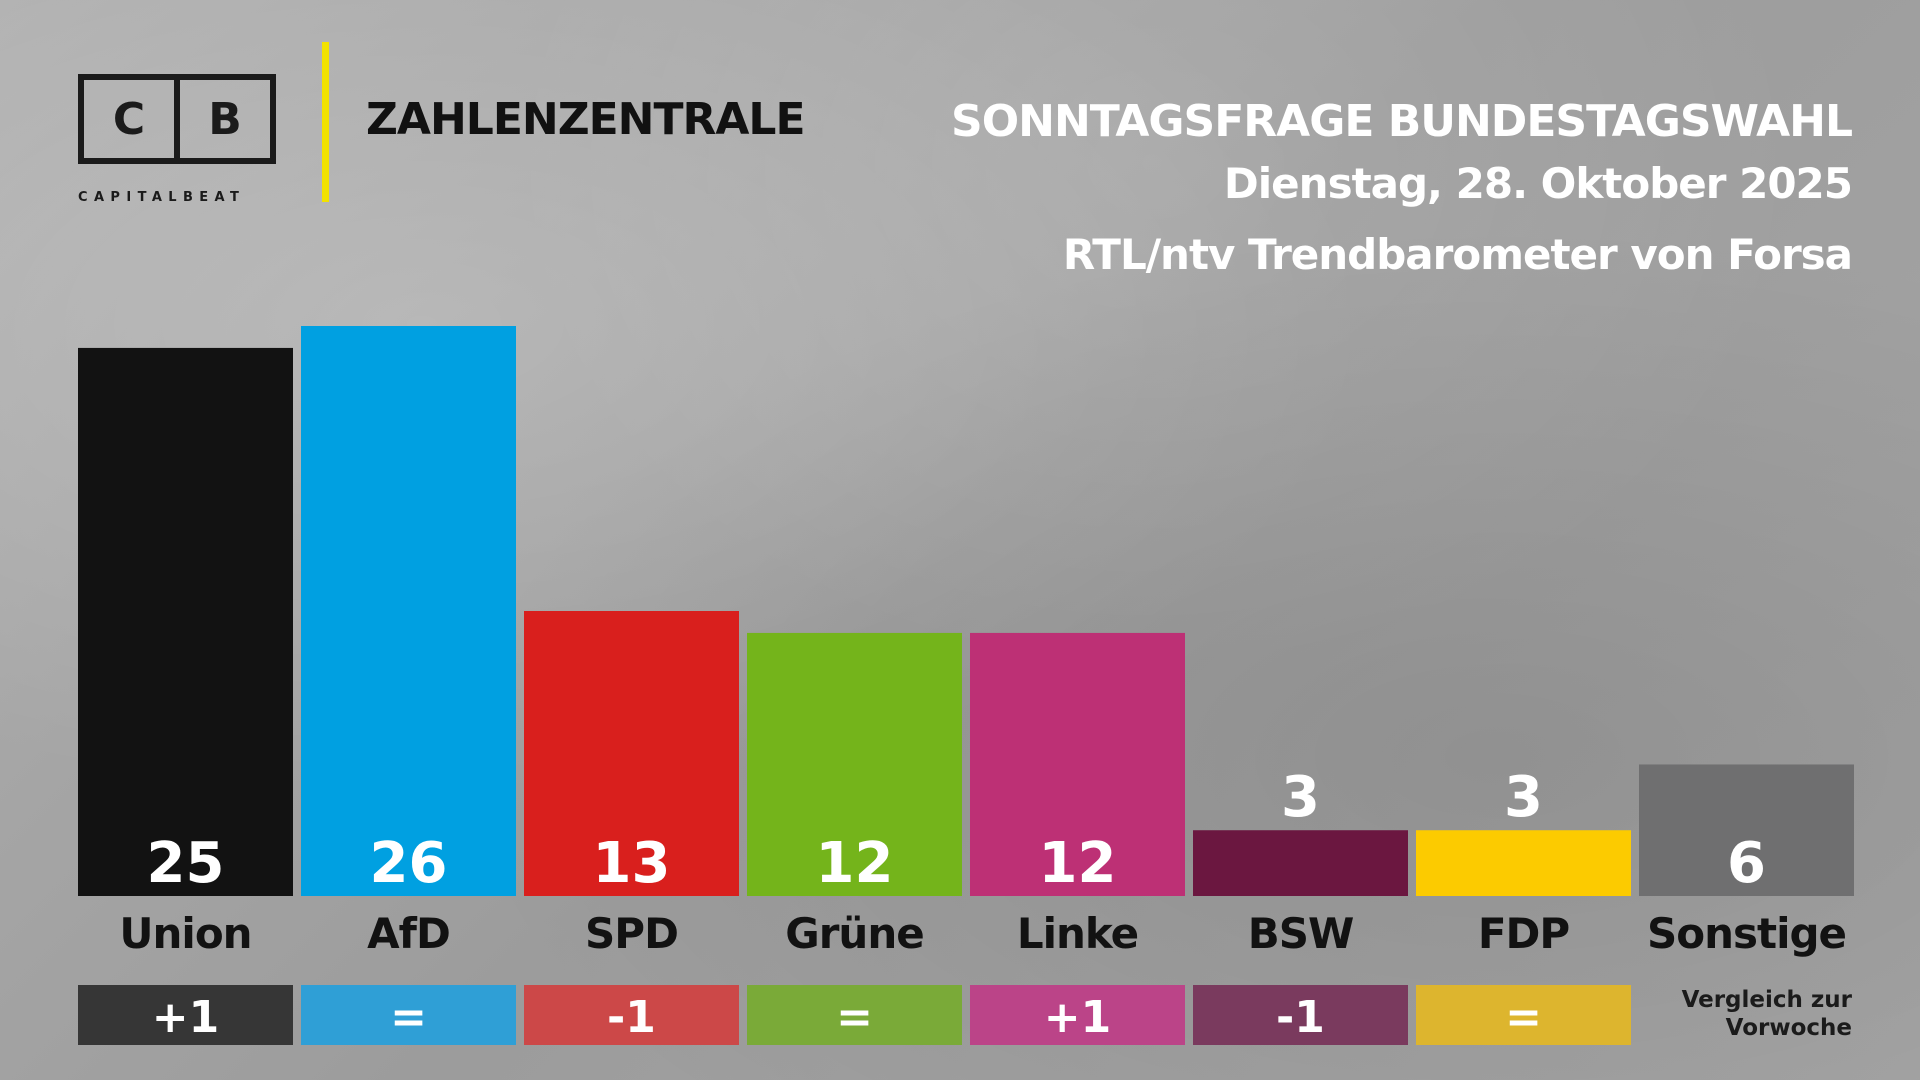 The image size is (1920, 1080). I want to click on logo-wordmark: CAPITALBEAT, so click(162, 197).